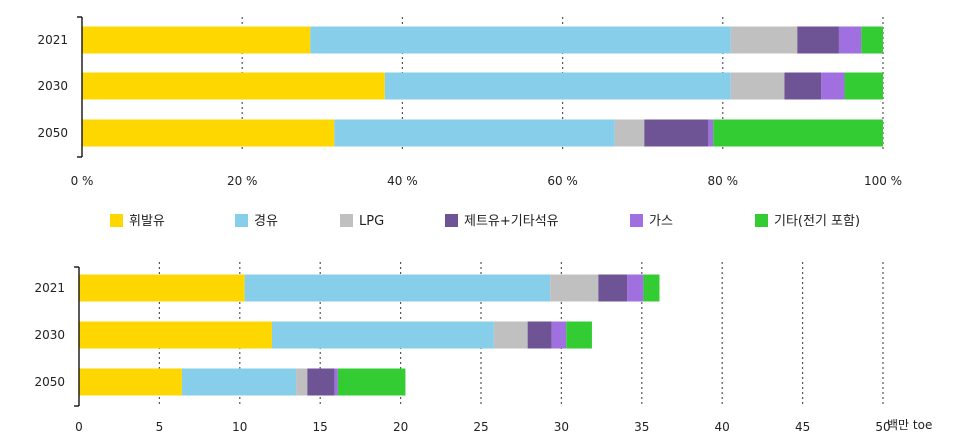  Describe the element at coordinates (82, 181) in the screenshot. I see `x-tick-label: 0 %` at that location.